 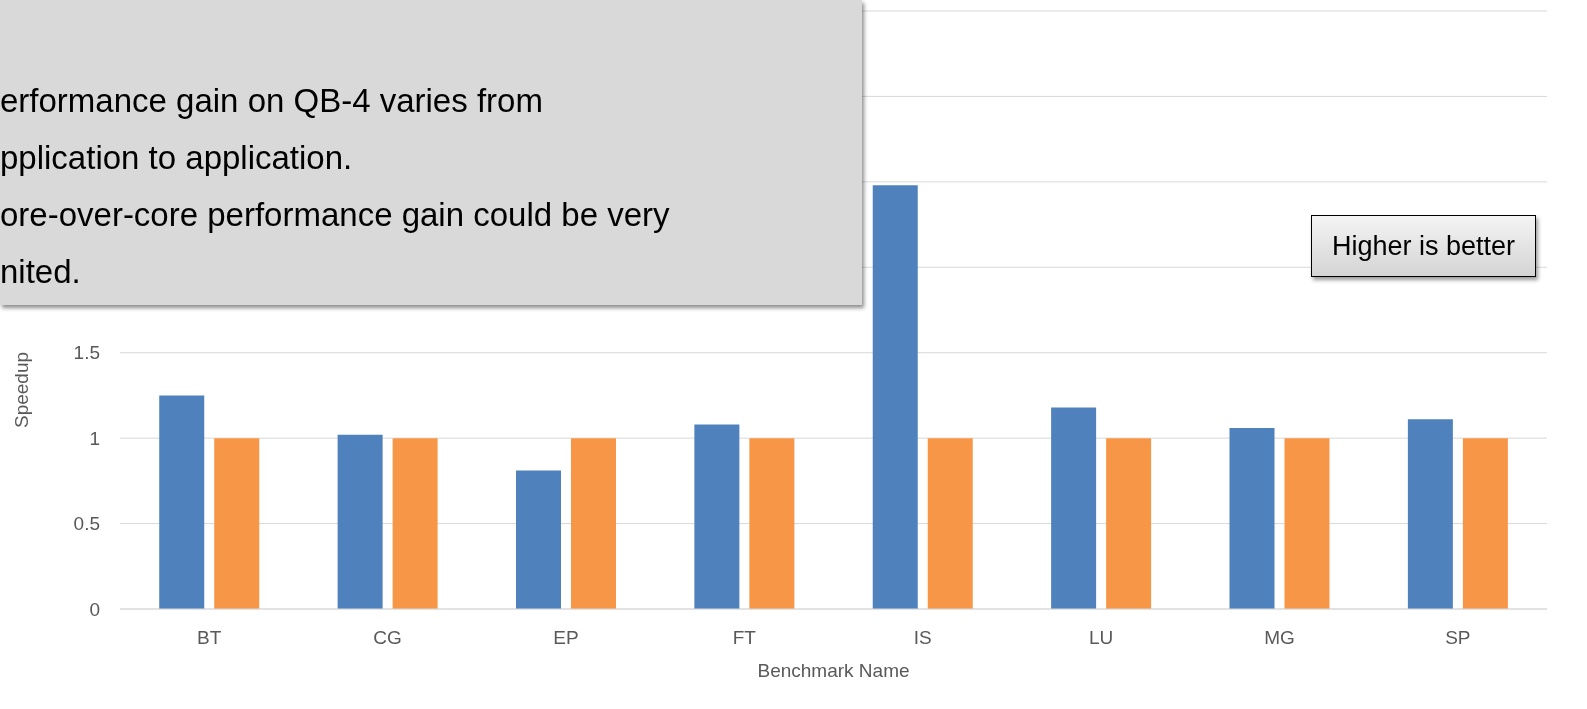 What do you see at coordinates (1424, 246) in the screenshot?
I see `annotation: Higher is better` at bounding box center [1424, 246].